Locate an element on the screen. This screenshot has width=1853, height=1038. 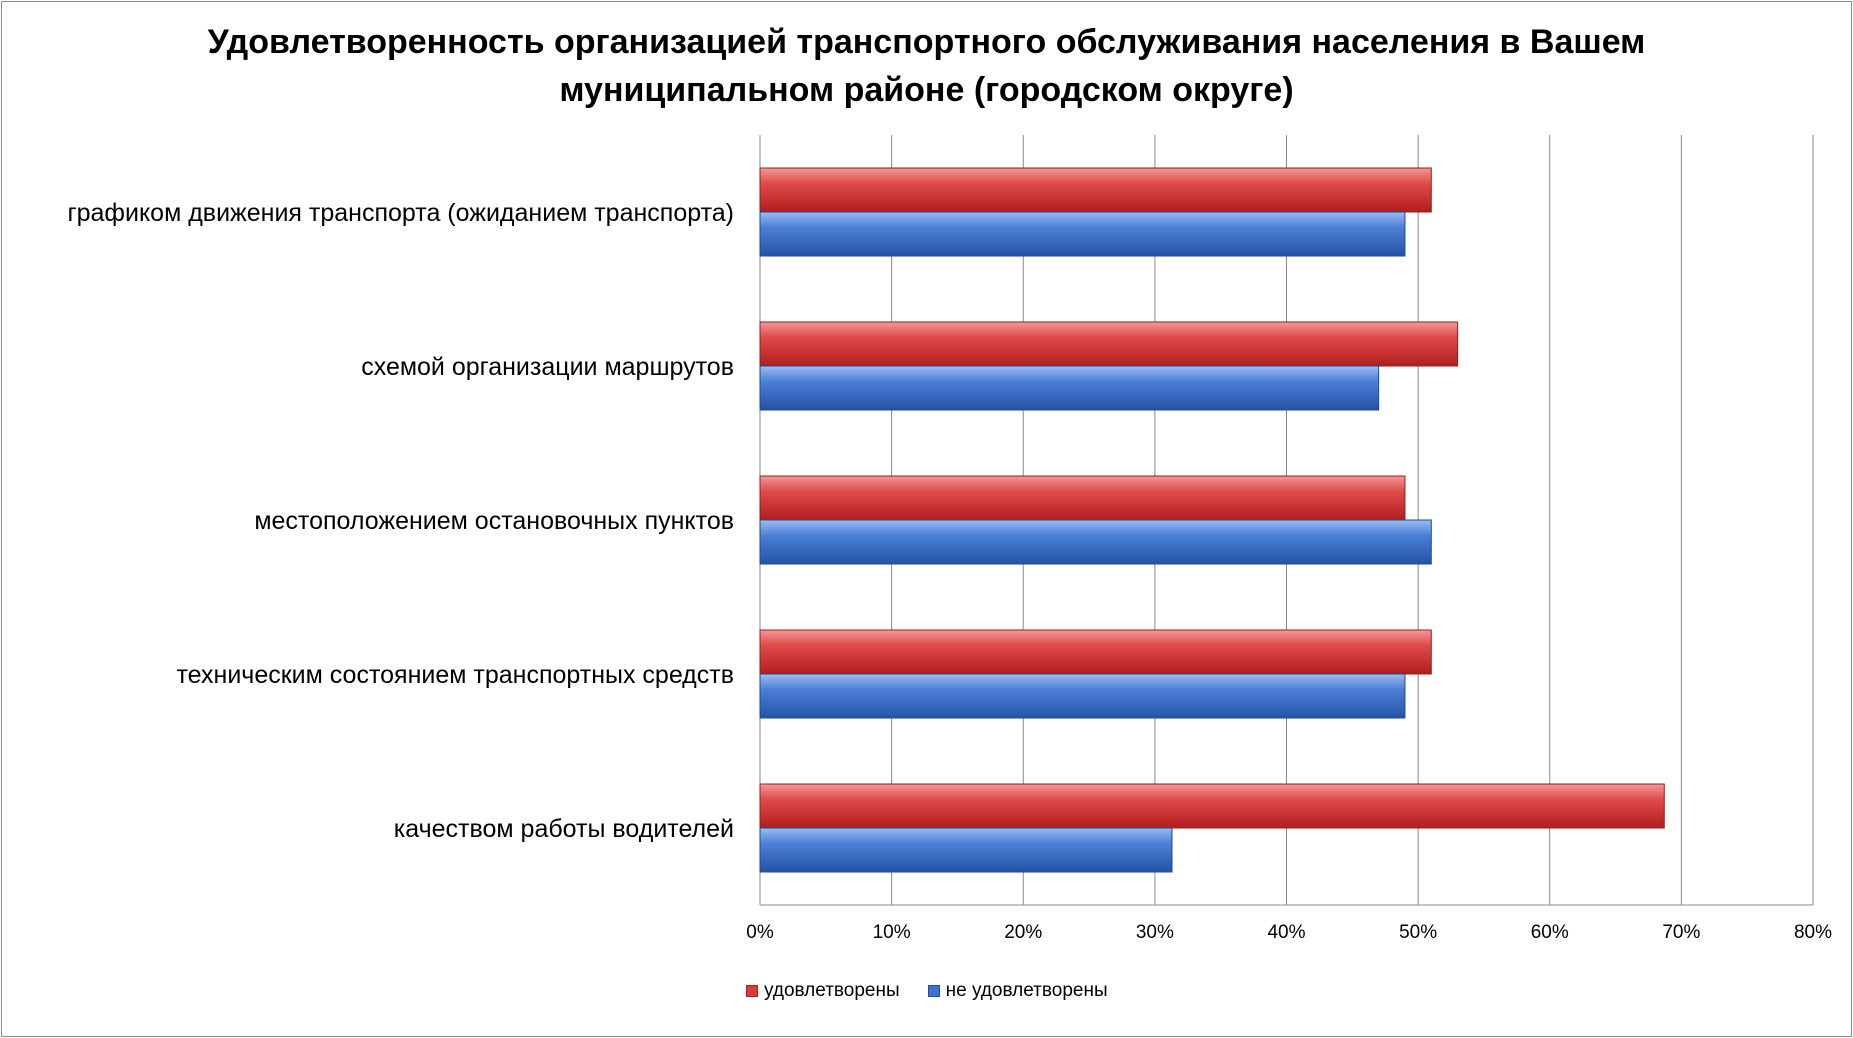
x-tick-label-0: 0% is located at coordinates (760, 932).